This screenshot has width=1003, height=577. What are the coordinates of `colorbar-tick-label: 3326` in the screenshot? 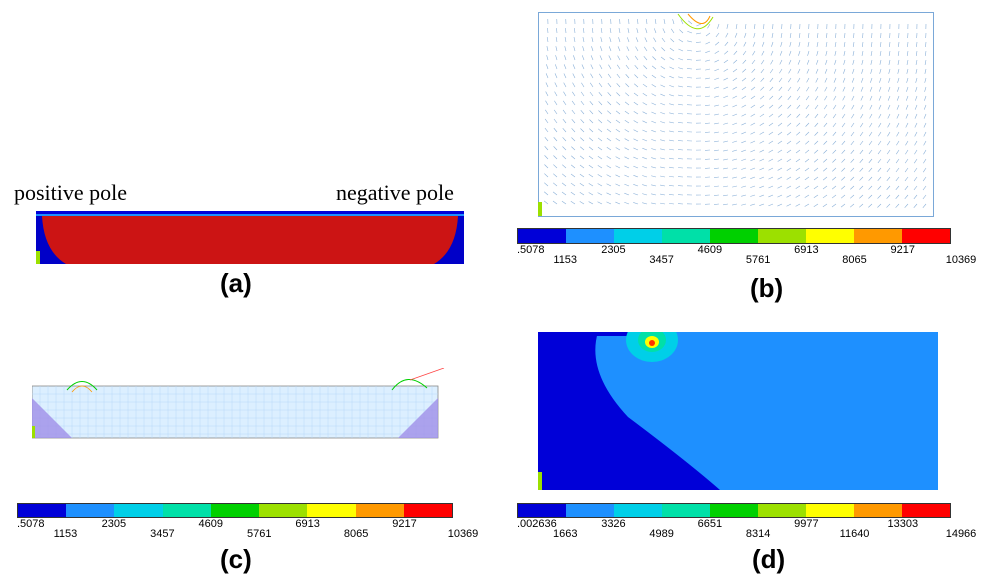 It's located at (613, 524).